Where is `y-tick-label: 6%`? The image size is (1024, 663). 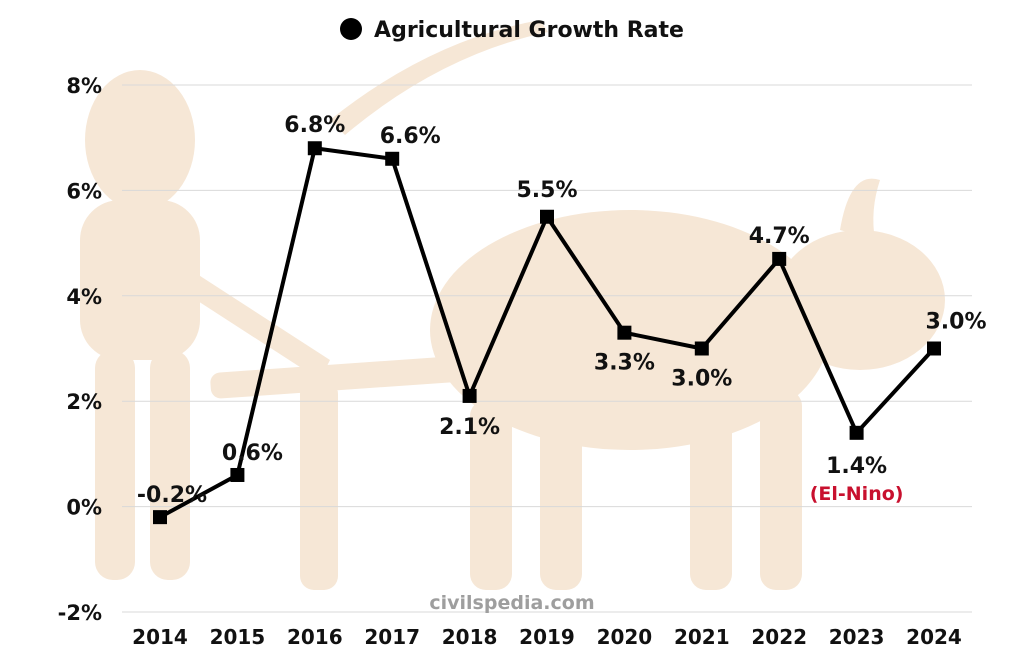
y-tick-label: 6% is located at coordinates (84, 191).